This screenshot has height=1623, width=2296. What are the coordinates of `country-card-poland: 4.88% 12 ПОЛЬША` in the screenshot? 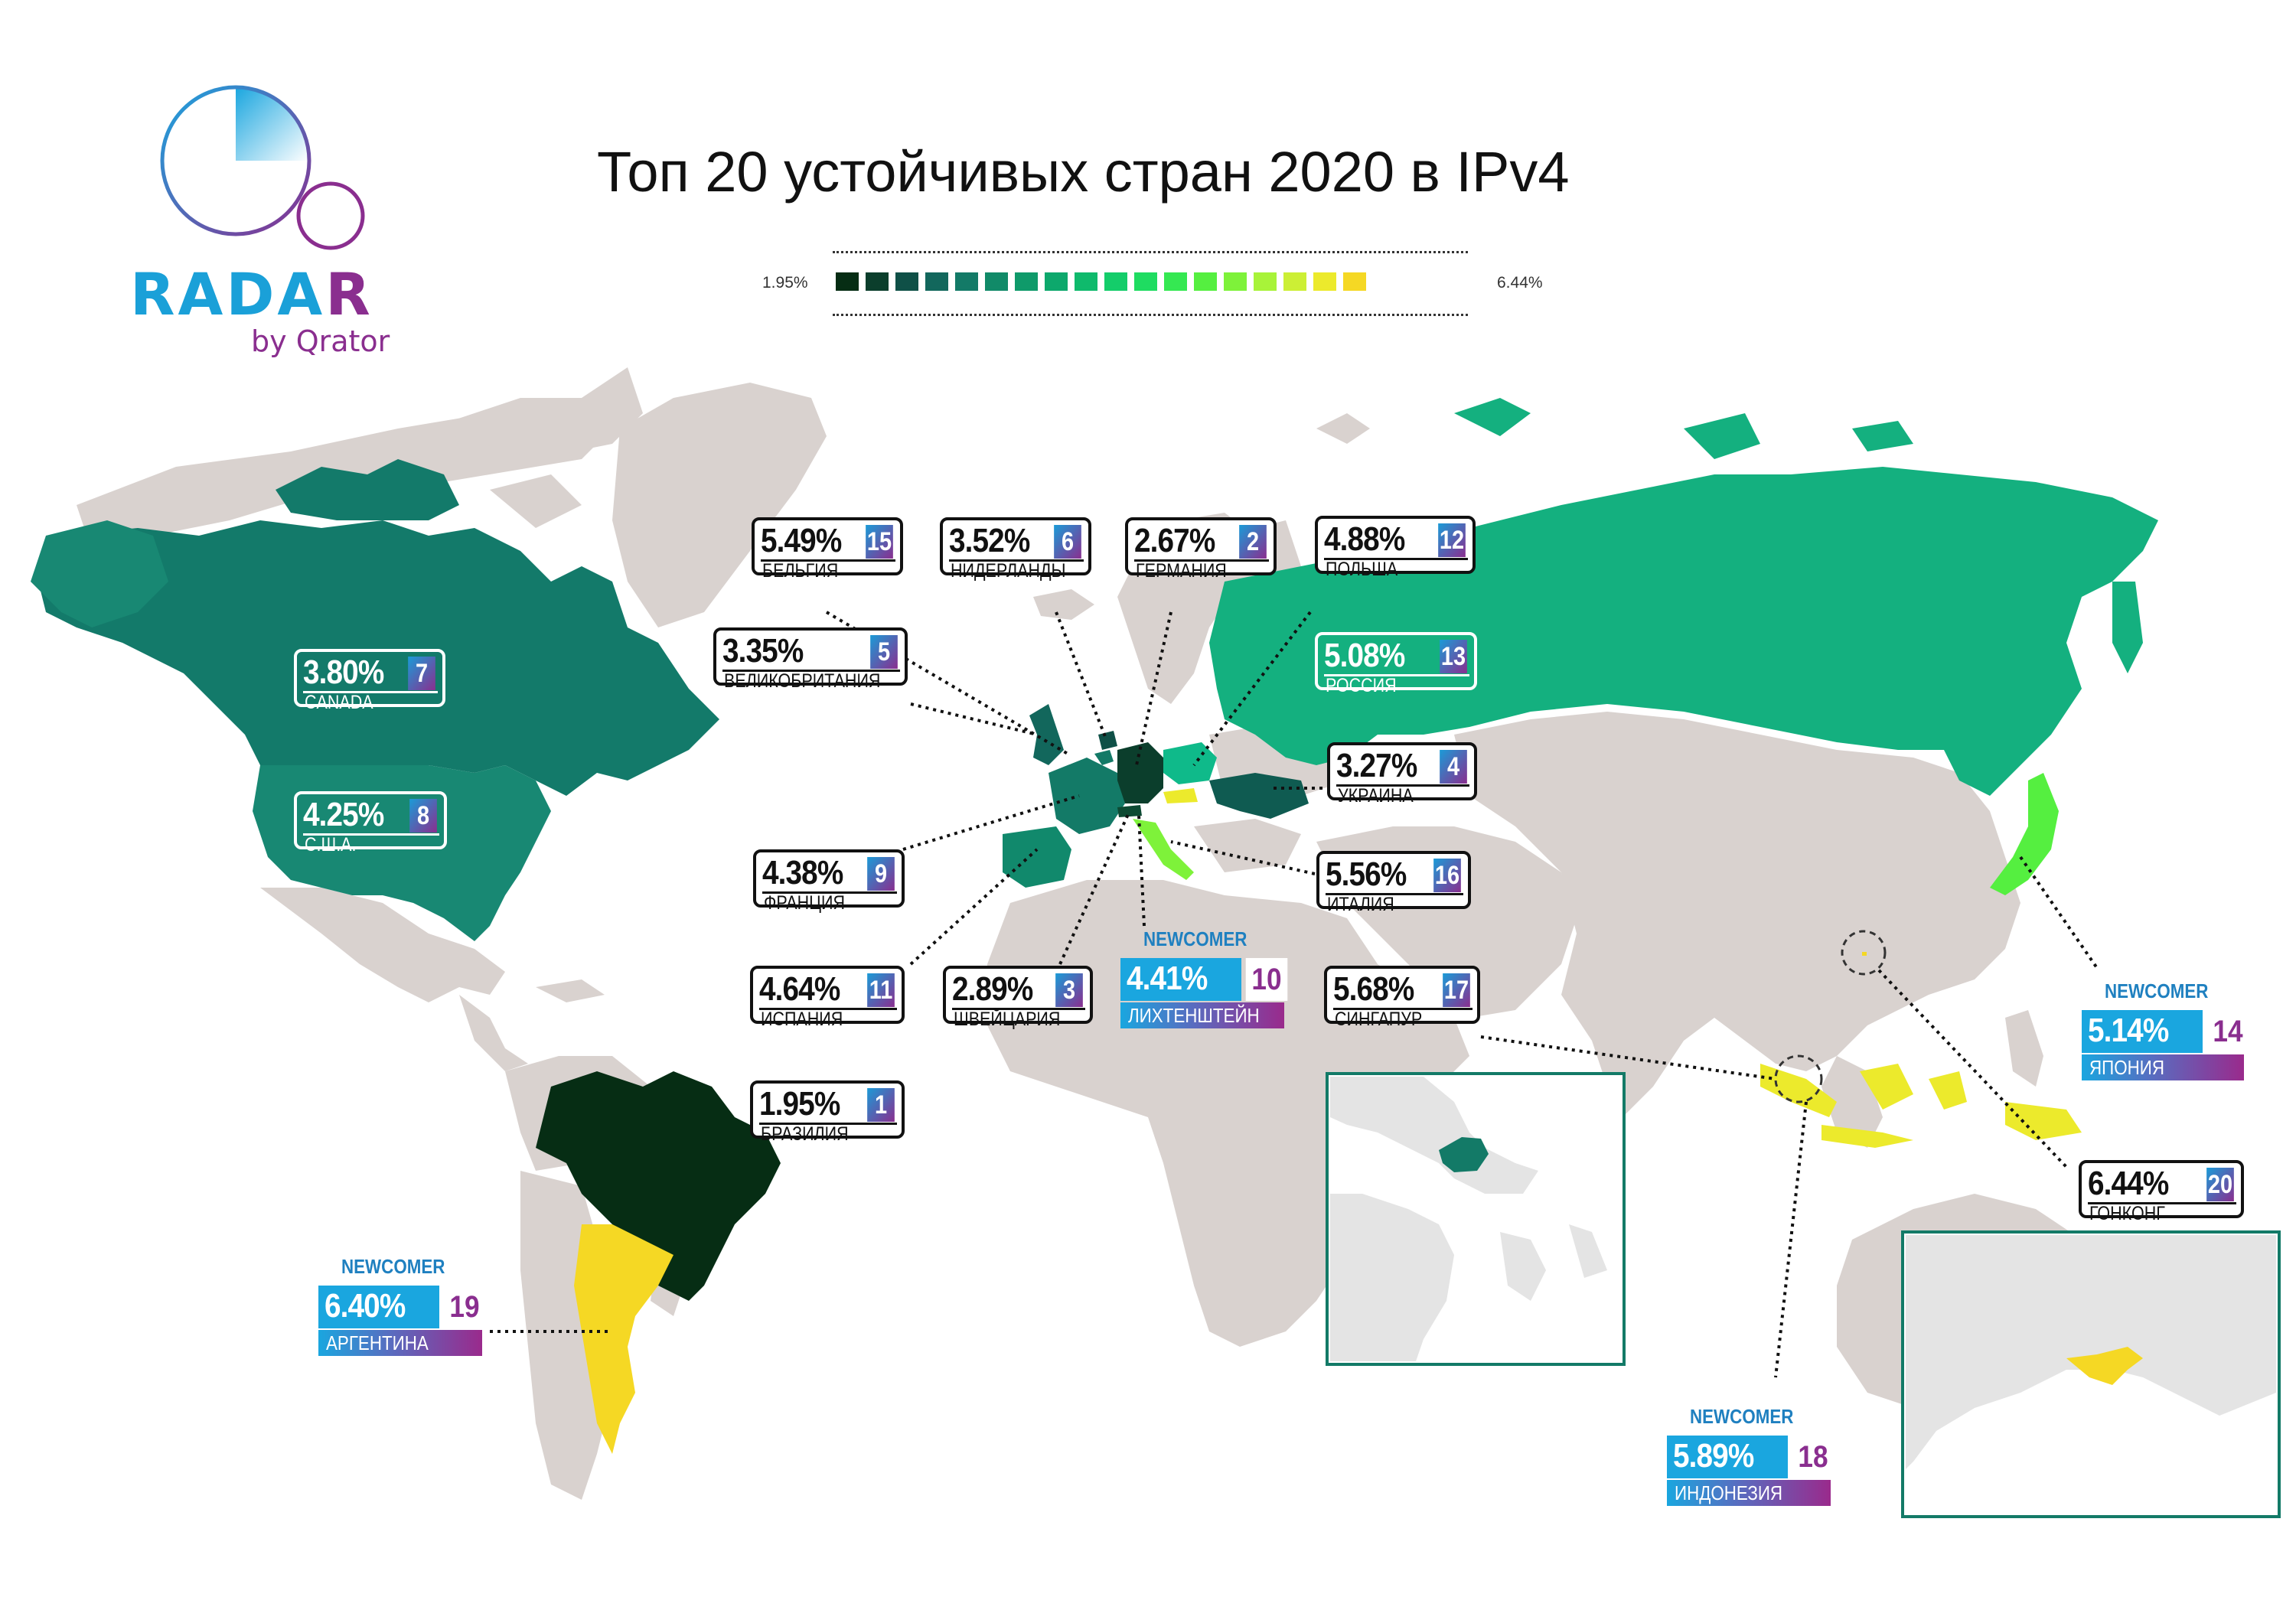 It's located at (1395, 548).